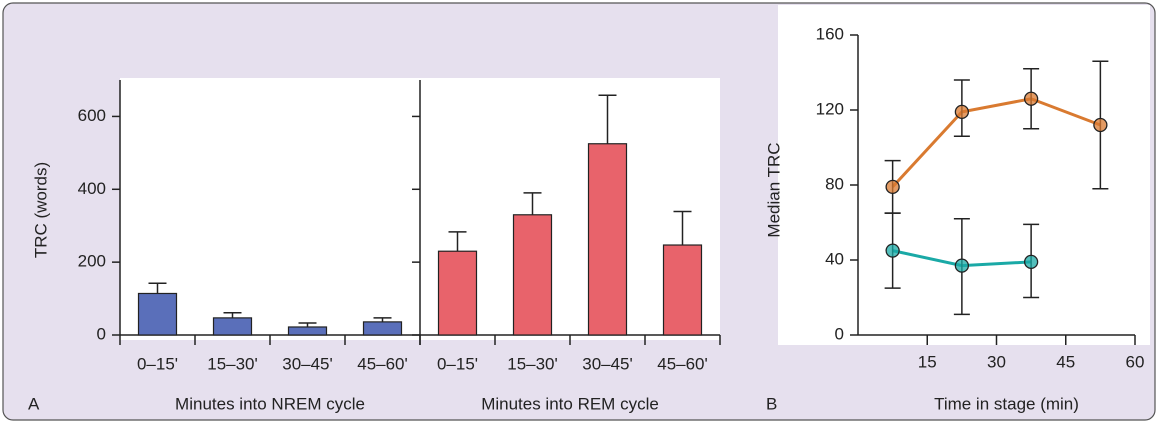 The image size is (1159, 424). Describe the element at coordinates (570, 403) in the screenshot. I see `x-axis-label: Minutes into REM cycle` at that location.